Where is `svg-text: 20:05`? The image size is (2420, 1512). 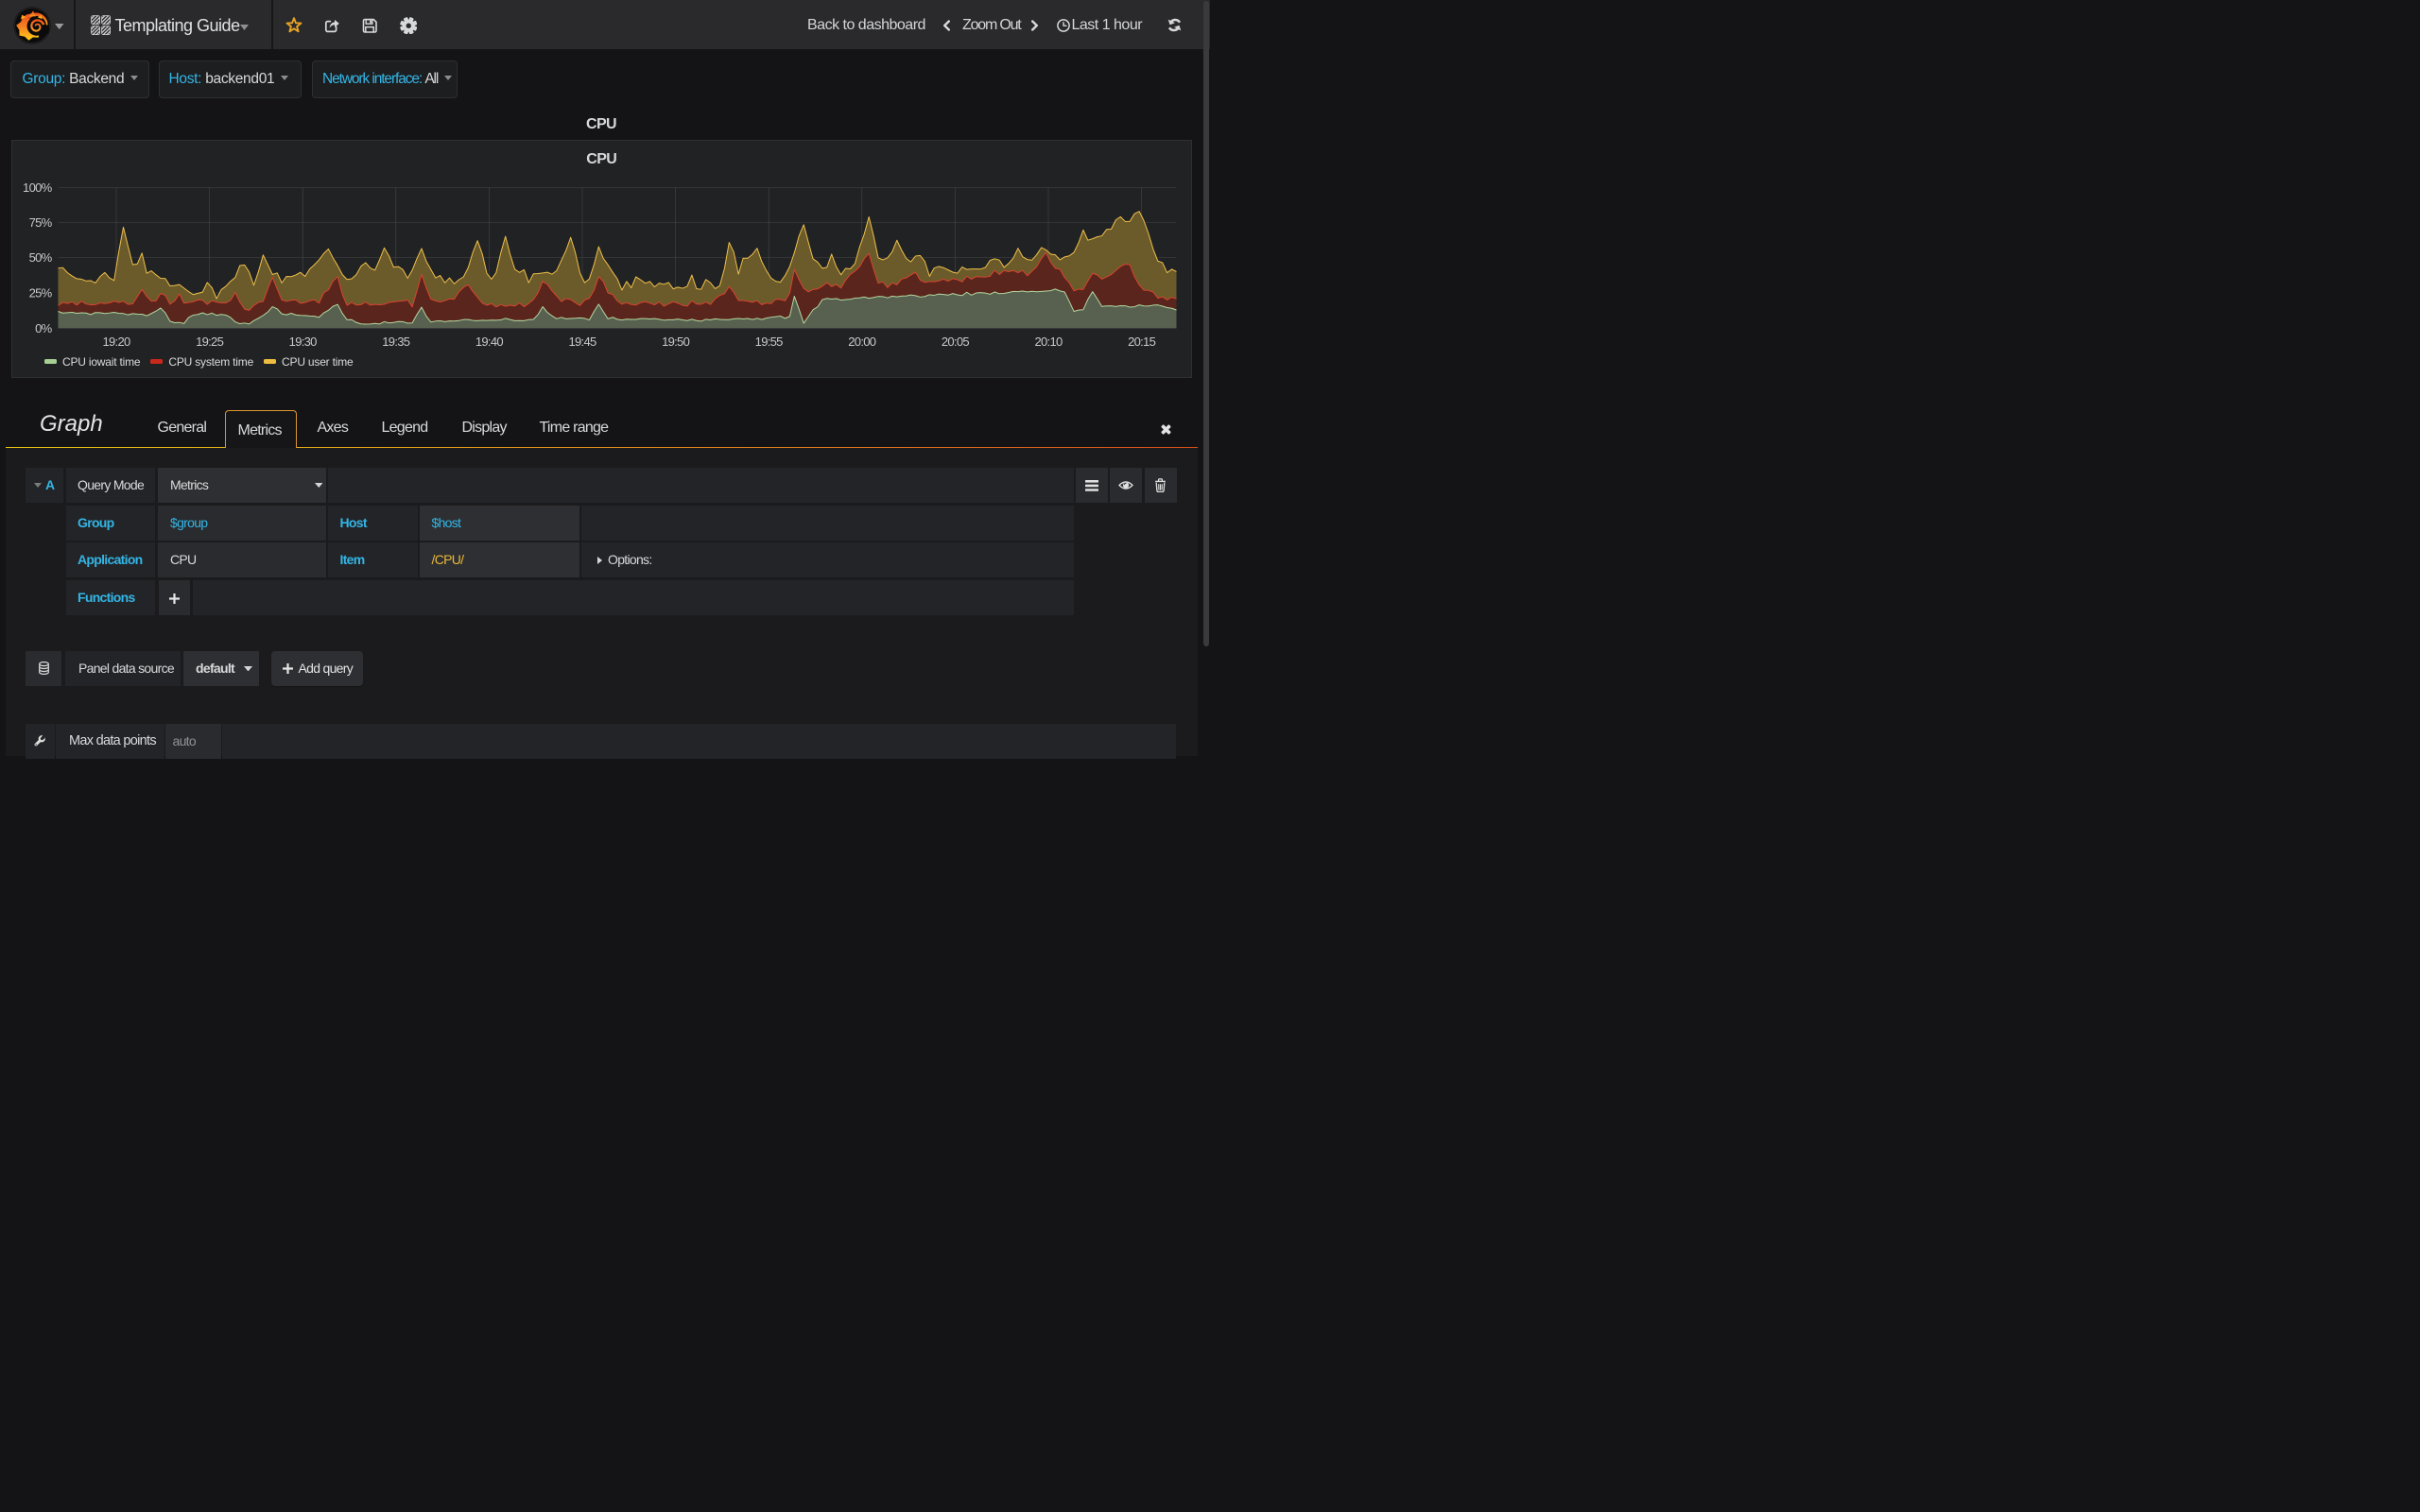
svg-text: 20:05 is located at coordinates (955, 342).